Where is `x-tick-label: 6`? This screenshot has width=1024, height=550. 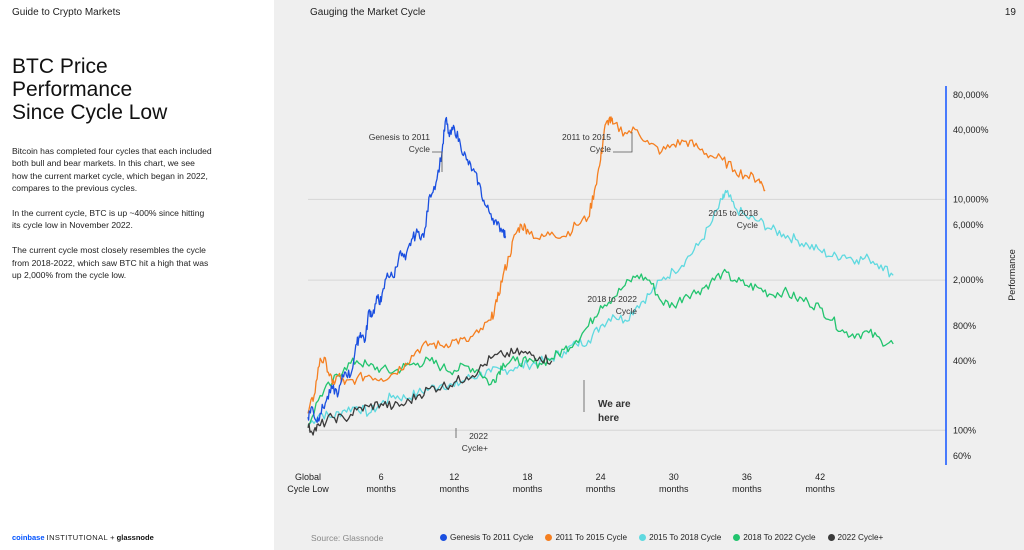
x-tick-label: 6 is located at coordinates (381, 477).